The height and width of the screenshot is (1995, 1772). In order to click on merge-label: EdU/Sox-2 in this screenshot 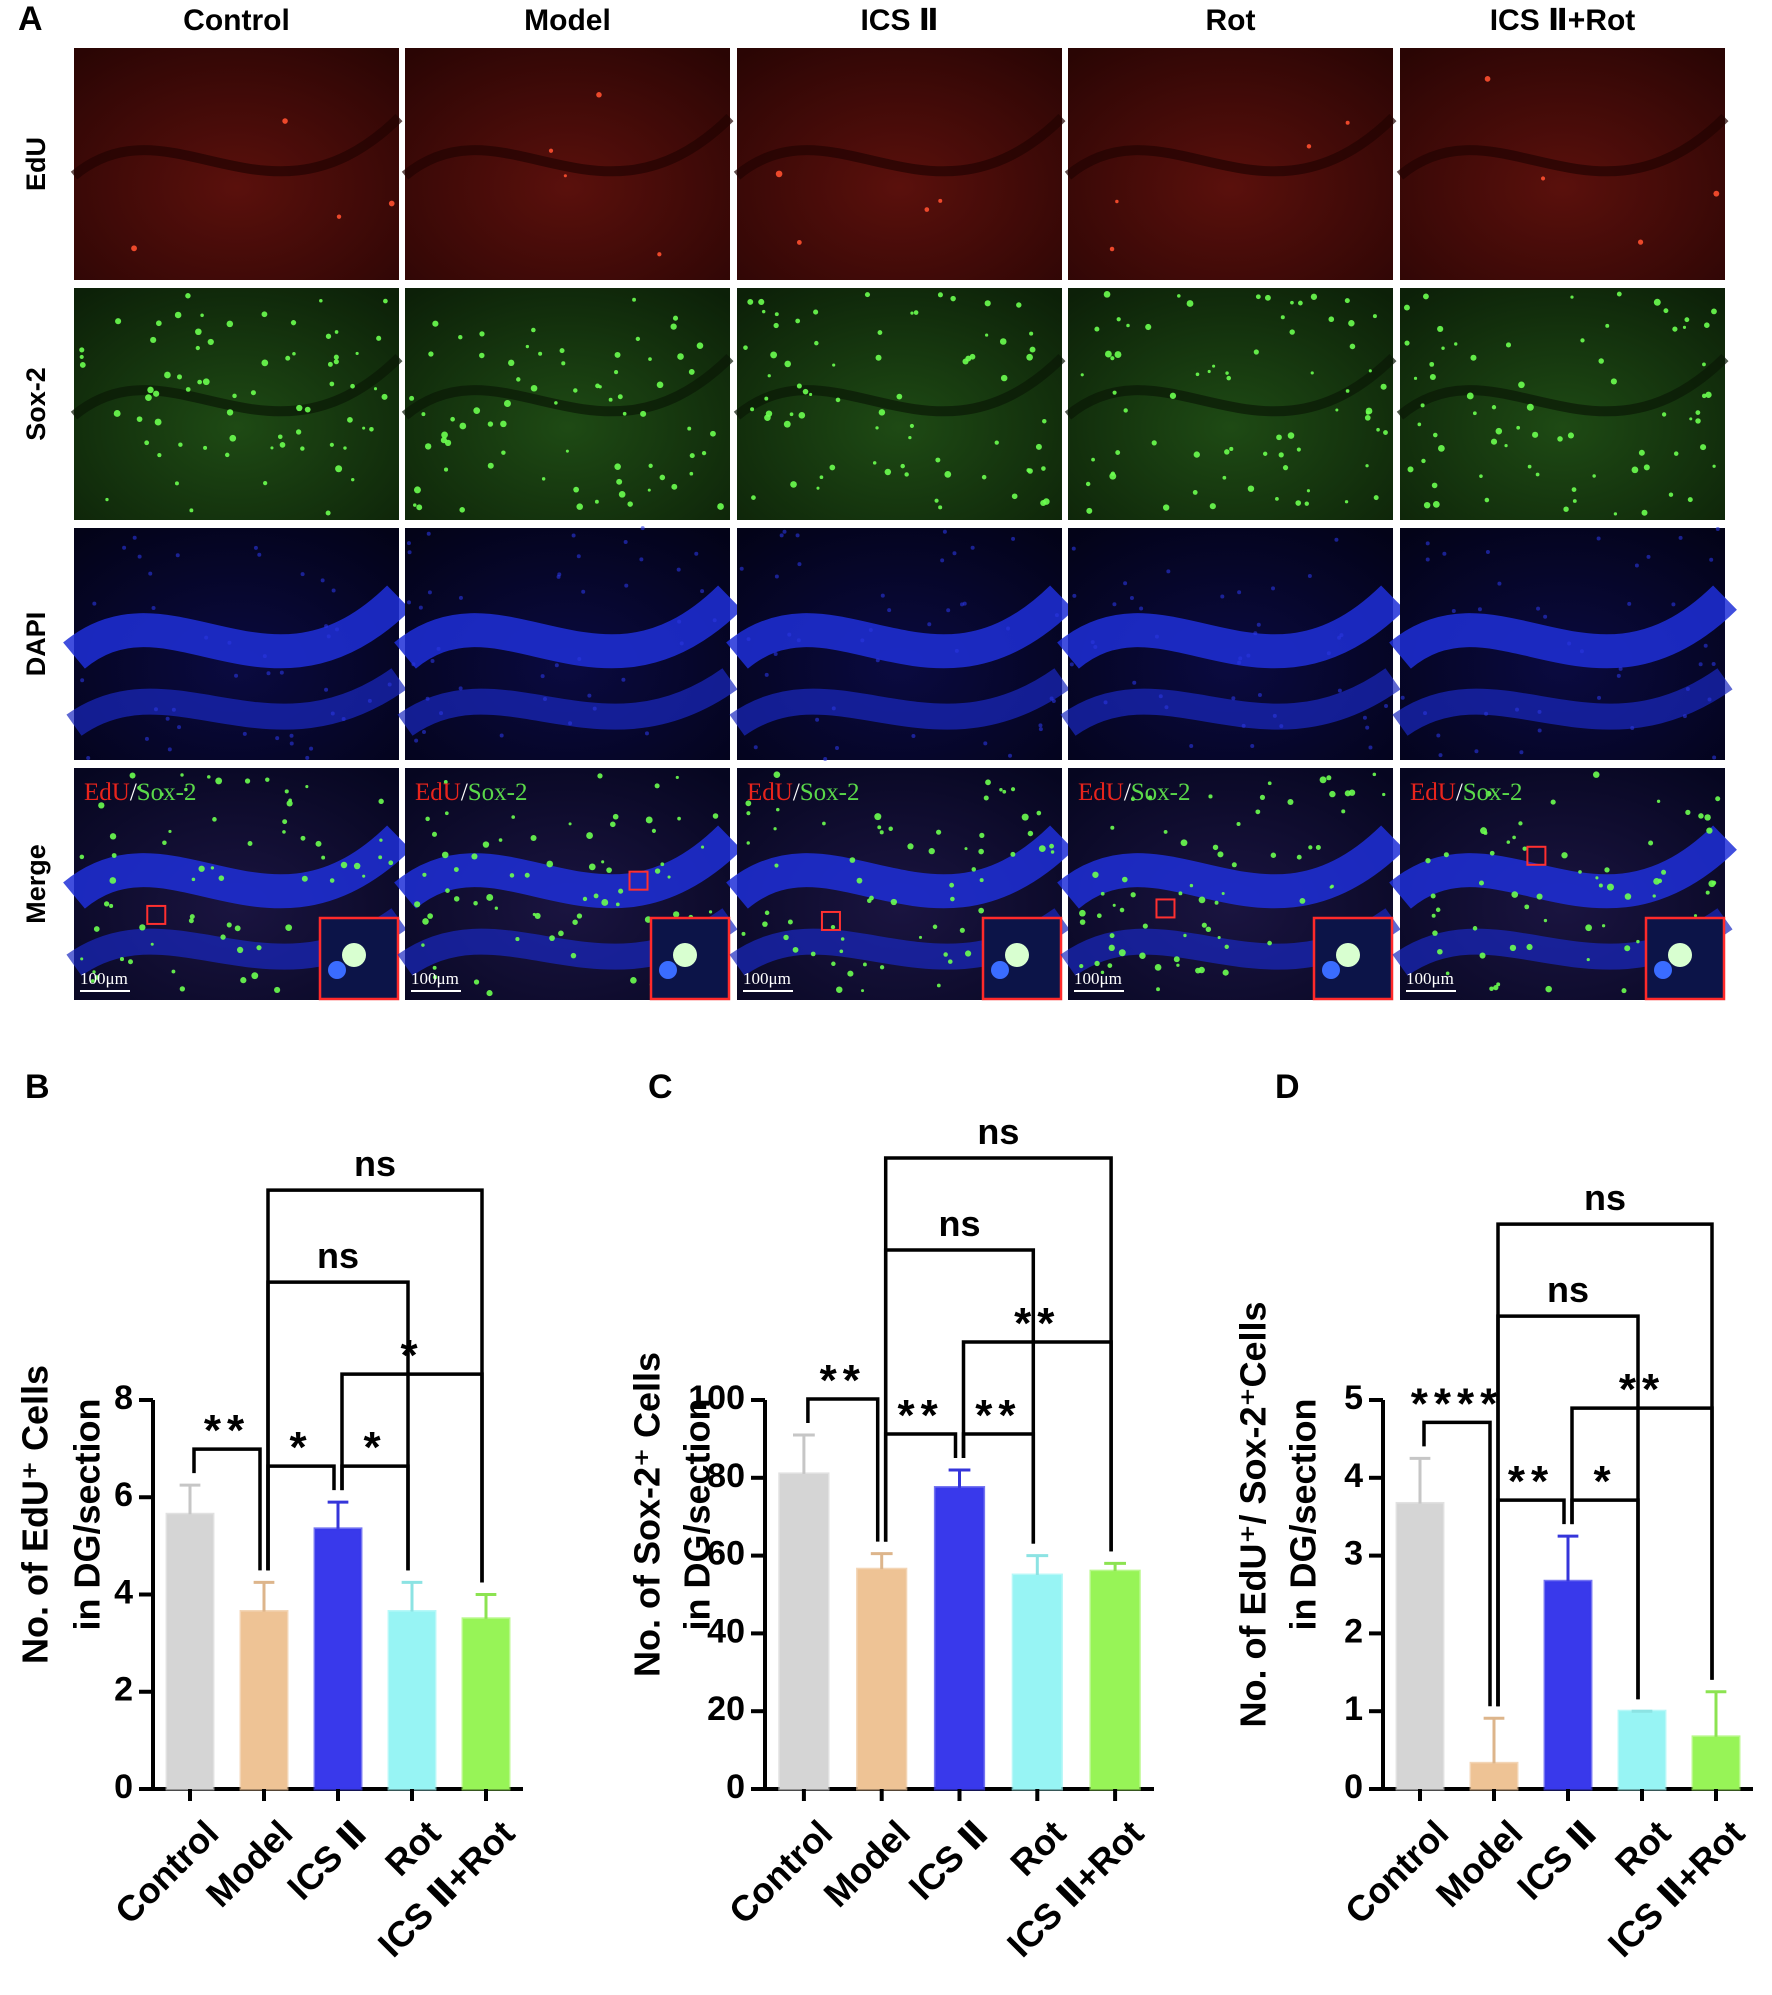, I will do `click(803, 792)`.